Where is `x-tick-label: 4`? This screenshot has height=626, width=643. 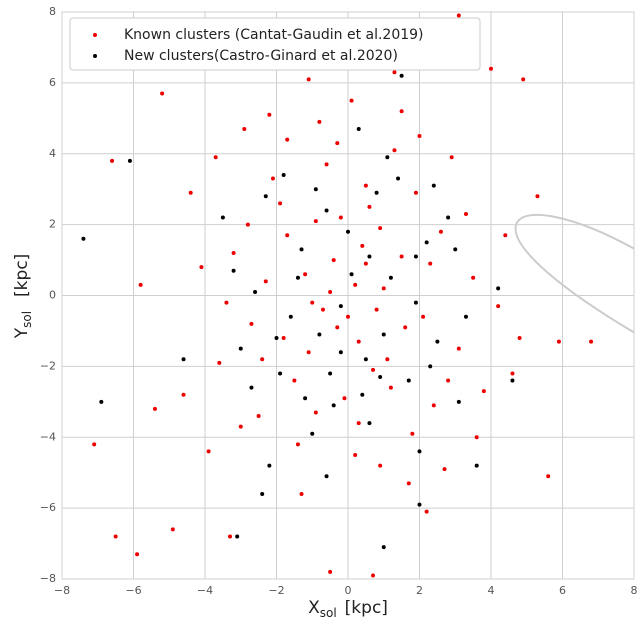 x-tick-label: 4 is located at coordinates (491, 590).